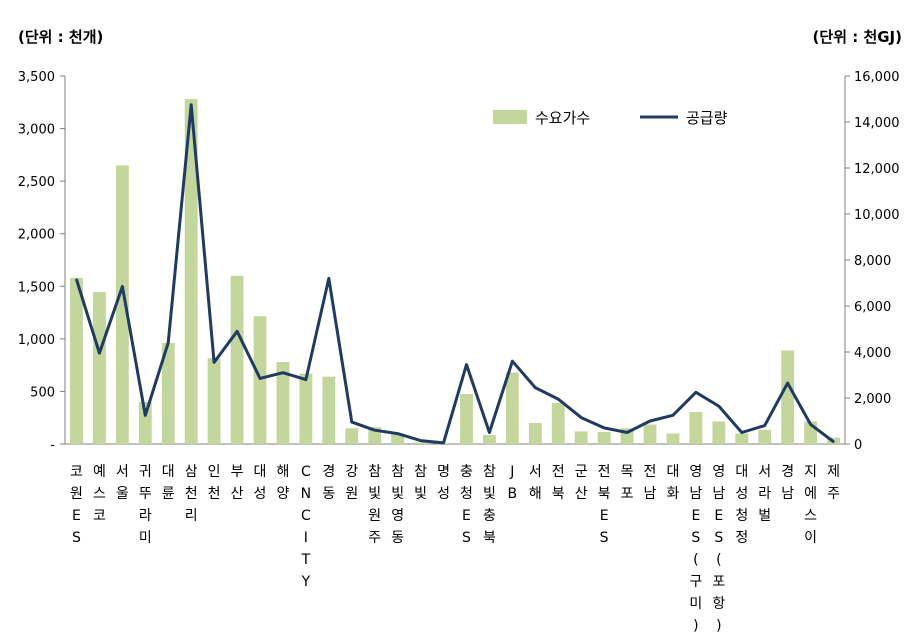 Image resolution: width=918 pixels, height=635 pixels. I want to click on right-axis-tick-label: 10,000, so click(877, 215).